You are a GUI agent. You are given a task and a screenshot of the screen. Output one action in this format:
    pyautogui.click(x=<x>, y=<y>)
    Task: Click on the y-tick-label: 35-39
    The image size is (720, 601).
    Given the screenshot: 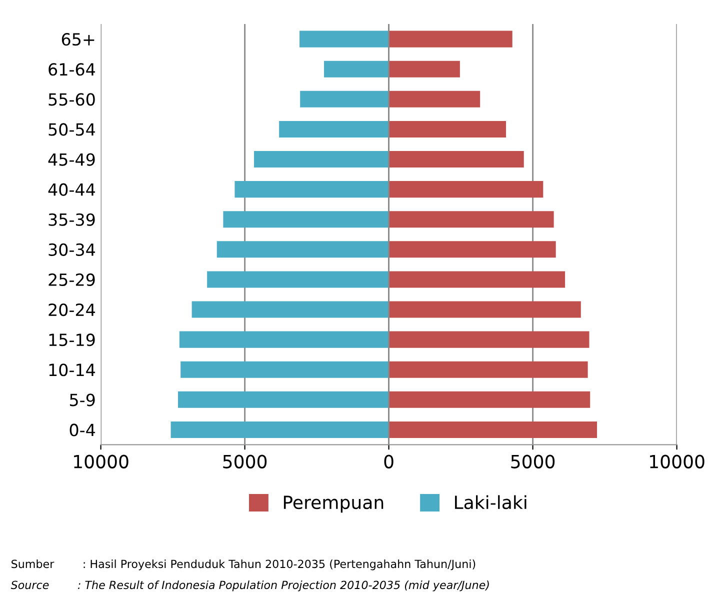 What is the action you would take?
    pyautogui.click(x=71, y=219)
    